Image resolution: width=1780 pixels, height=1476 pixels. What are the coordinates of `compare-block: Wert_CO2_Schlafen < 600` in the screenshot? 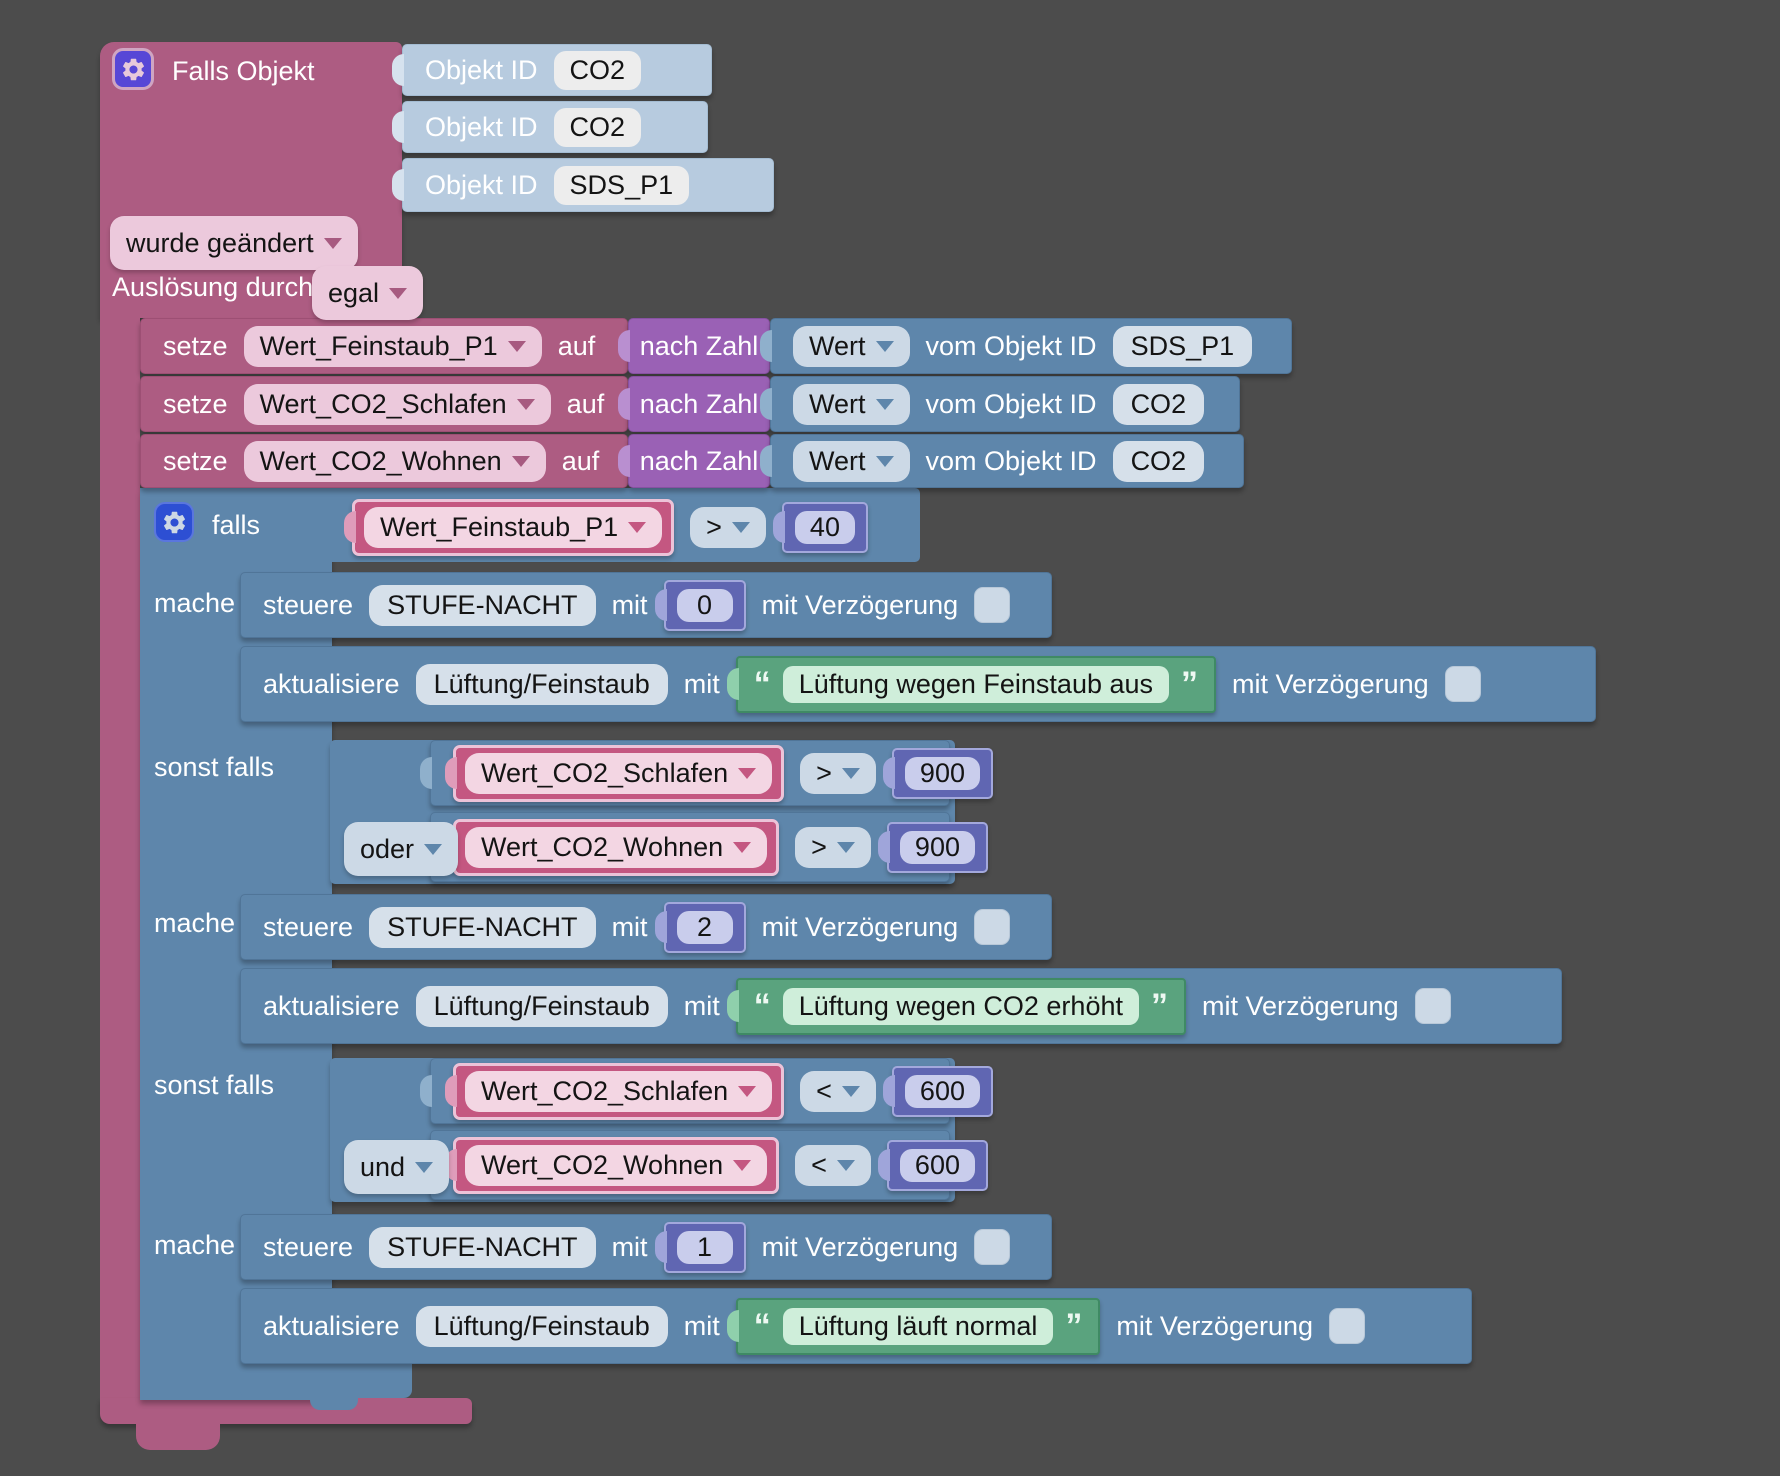 It's located at (711, 1091).